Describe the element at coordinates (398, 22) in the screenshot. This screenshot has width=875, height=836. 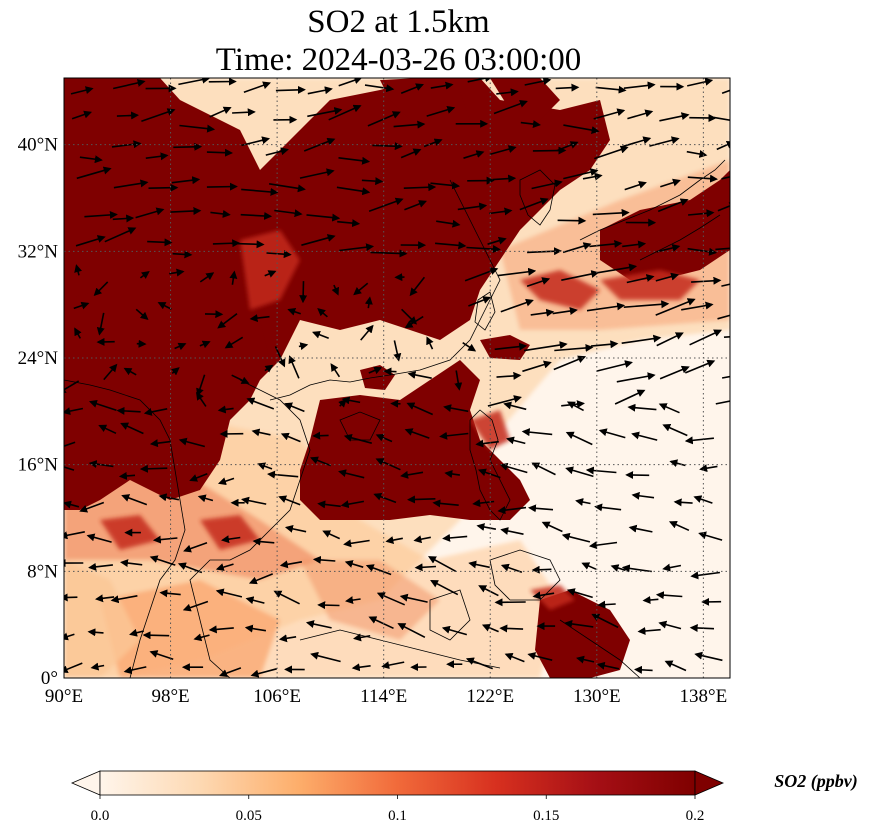
I see `map-title: SO2 at 1.5km` at that location.